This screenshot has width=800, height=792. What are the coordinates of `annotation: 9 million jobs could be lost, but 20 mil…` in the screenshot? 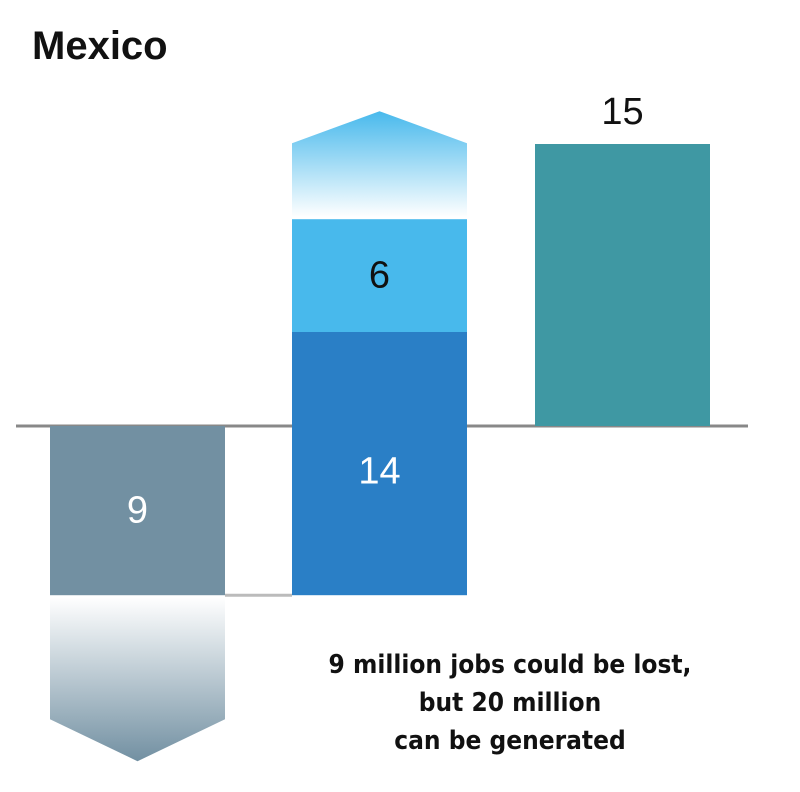 It's located at (510, 703).